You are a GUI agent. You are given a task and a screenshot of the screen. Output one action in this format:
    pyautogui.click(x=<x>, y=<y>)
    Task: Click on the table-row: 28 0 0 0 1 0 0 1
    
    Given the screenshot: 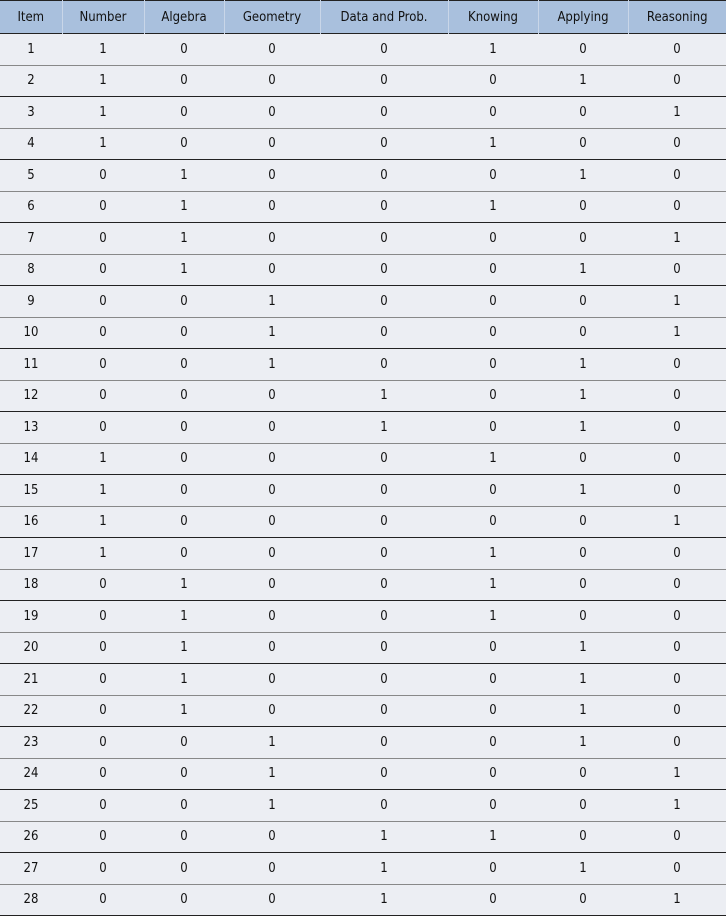 What is the action you would take?
    pyautogui.click(x=363, y=900)
    